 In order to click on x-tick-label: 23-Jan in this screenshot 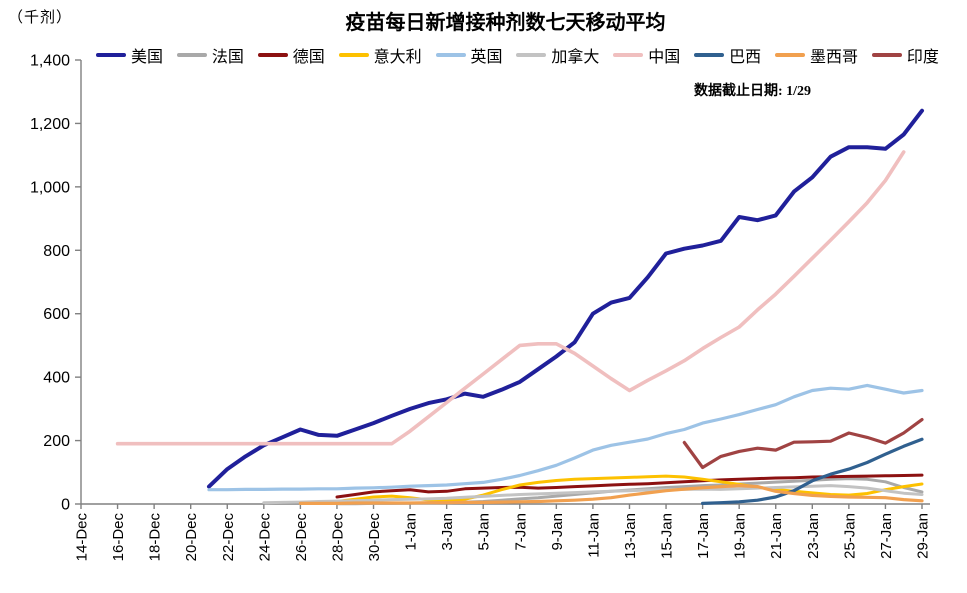, I will do `click(813, 536)`.